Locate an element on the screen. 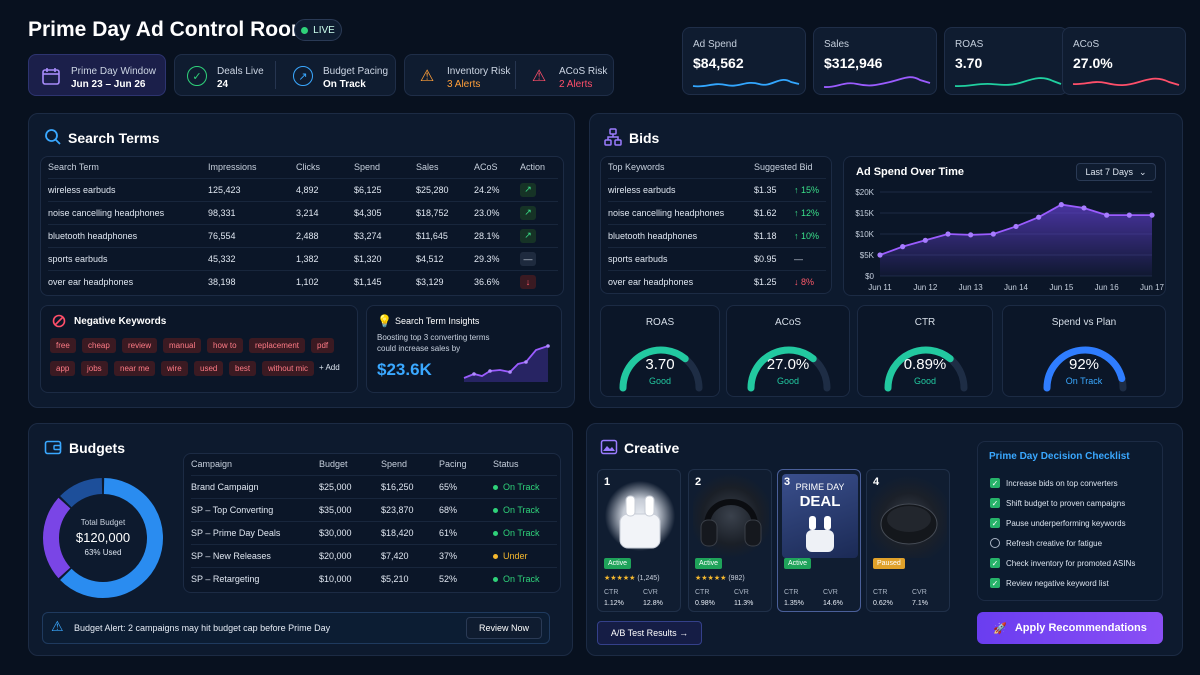 The width and height of the screenshot is (1200, 675). negative-tag: used is located at coordinates (209, 368).